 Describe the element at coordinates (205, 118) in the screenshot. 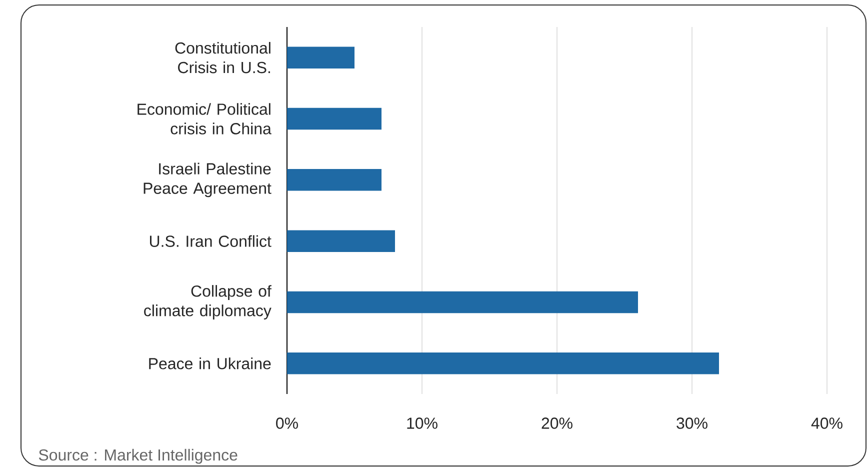

I see `y-tick-label: Economic/ Political crisis in China` at that location.